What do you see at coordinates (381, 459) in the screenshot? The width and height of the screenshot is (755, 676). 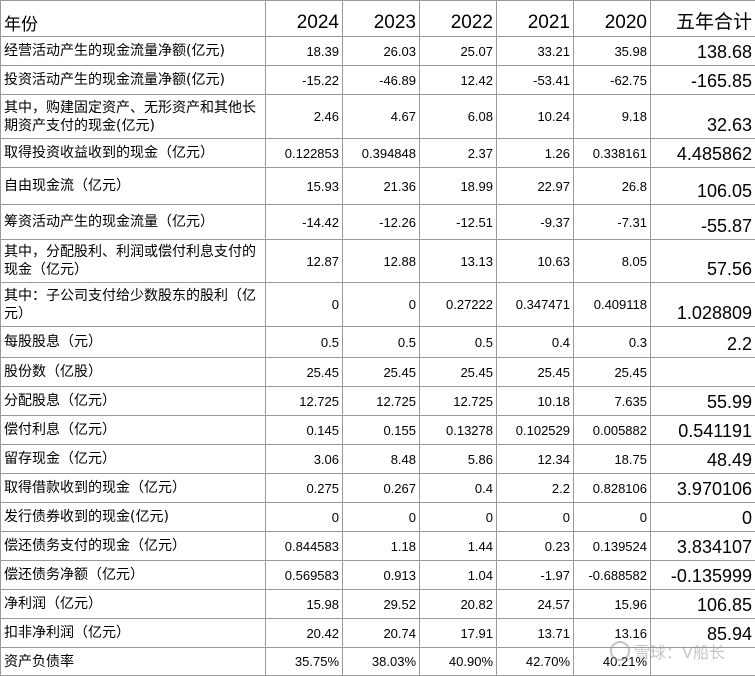 I see `cell-value: 8.48` at bounding box center [381, 459].